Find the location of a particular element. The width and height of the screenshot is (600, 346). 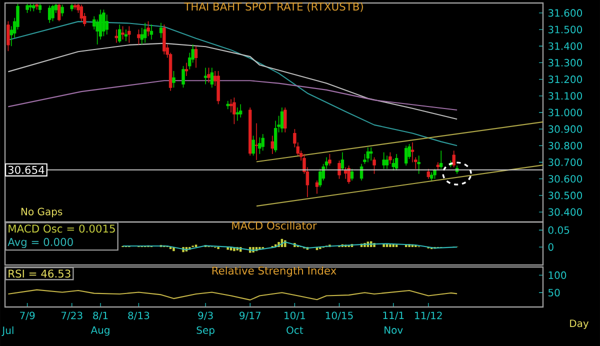

x2-tick-label: Sep is located at coordinates (205, 331).